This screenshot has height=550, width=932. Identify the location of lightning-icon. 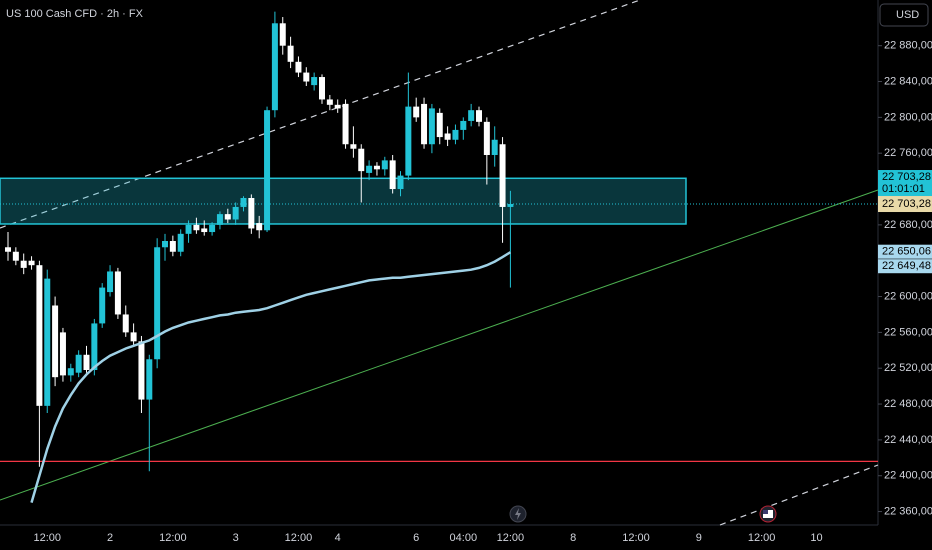
(518, 514).